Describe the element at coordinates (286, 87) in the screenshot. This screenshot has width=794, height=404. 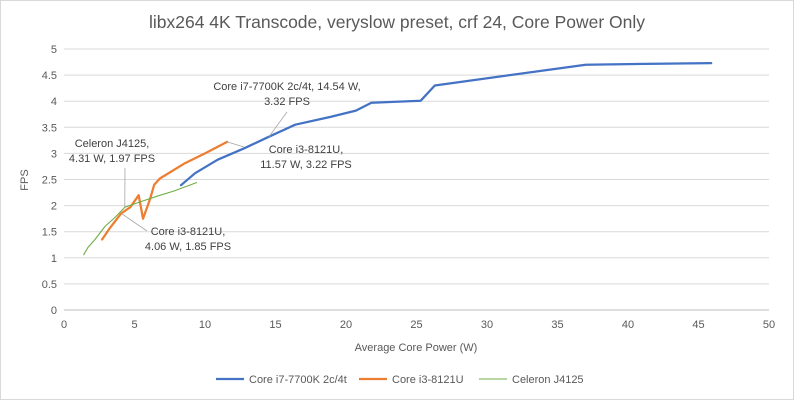
I see `callout-label: Core i7-7700K 2c/4t, 14.54 W,` at that location.